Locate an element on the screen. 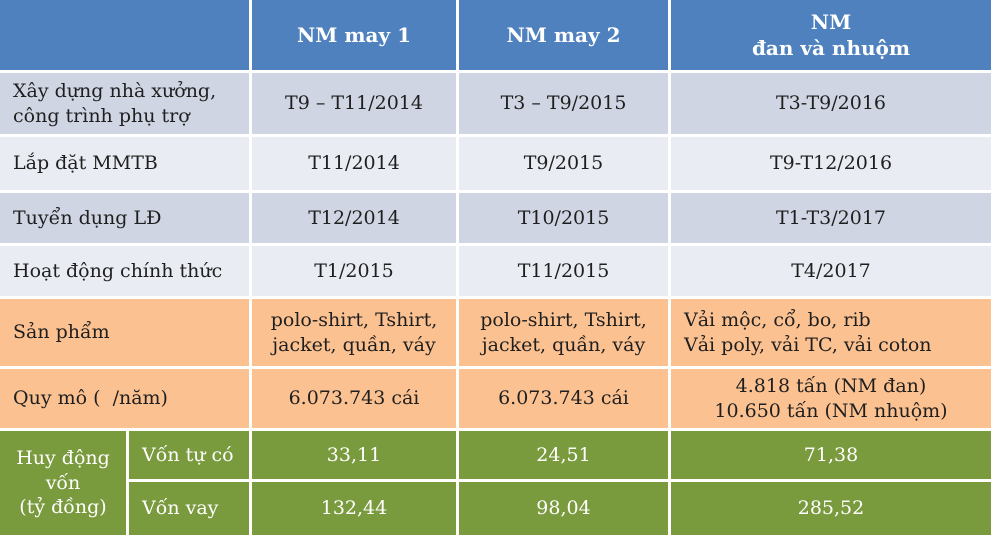 The height and width of the screenshot is (540, 999). schedule-value: T9-T12/2016 is located at coordinates (831, 163).